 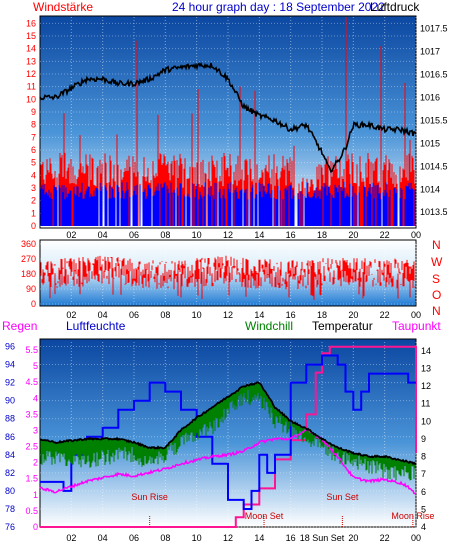 What do you see at coordinates (71, 538) in the screenshot?
I see `x-tick-label: 02` at bounding box center [71, 538].